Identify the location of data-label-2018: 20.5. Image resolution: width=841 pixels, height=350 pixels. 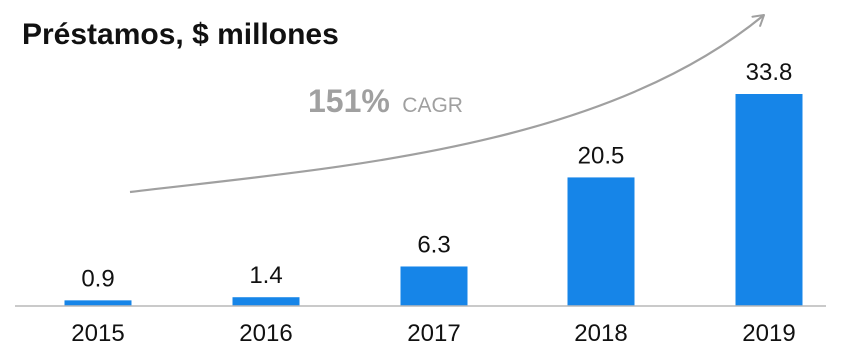
(601, 155).